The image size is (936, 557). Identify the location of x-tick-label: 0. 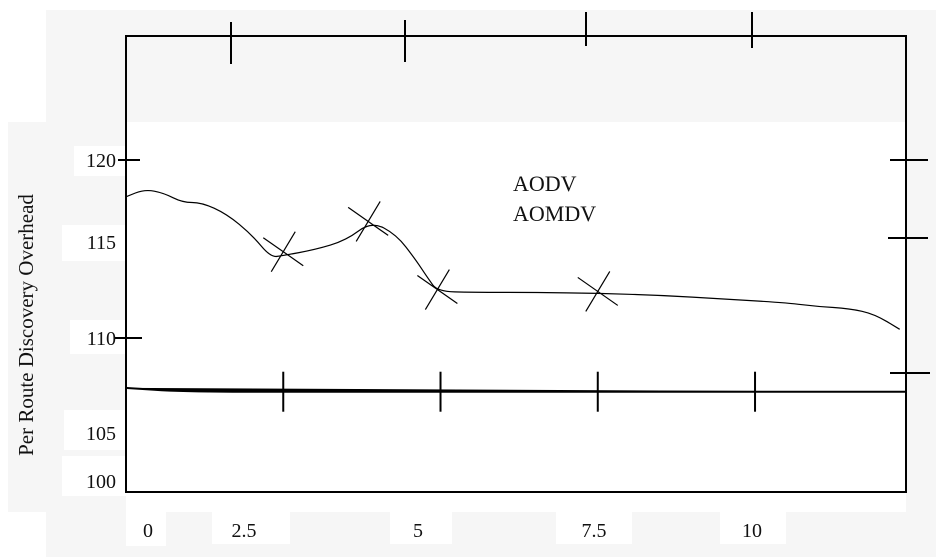
(148, 531).